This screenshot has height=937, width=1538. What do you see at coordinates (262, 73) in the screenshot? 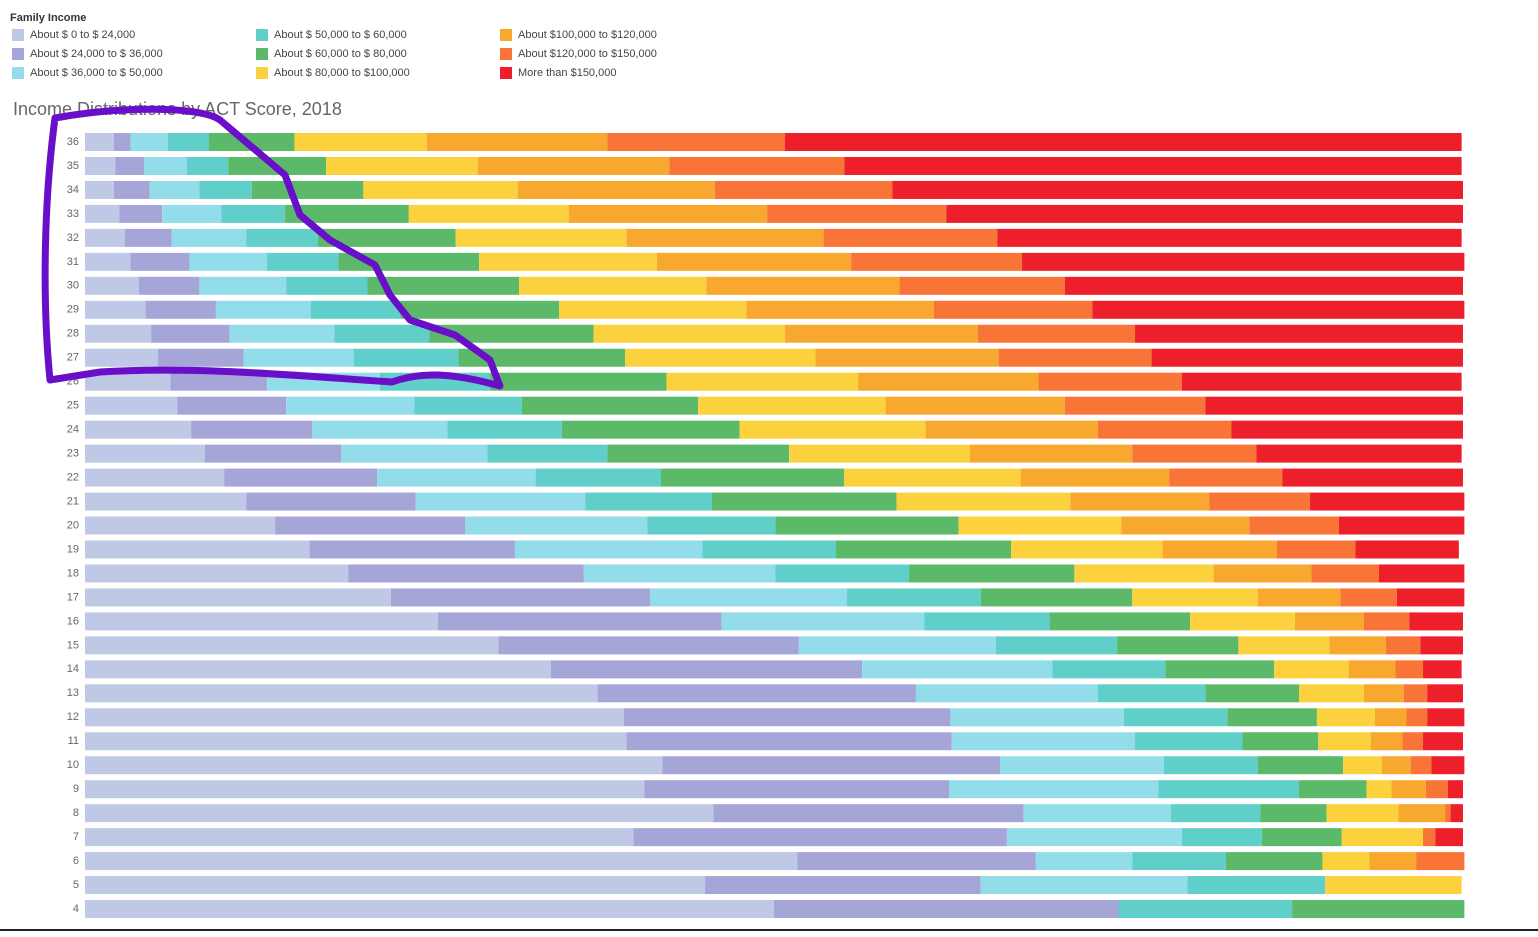
I see `legend-swatch` at bounding box center [262, 73].